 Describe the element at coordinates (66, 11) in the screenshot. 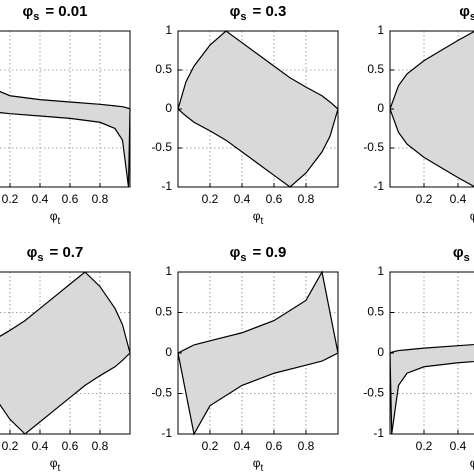

I see `title-value: = 0.01` at that location.